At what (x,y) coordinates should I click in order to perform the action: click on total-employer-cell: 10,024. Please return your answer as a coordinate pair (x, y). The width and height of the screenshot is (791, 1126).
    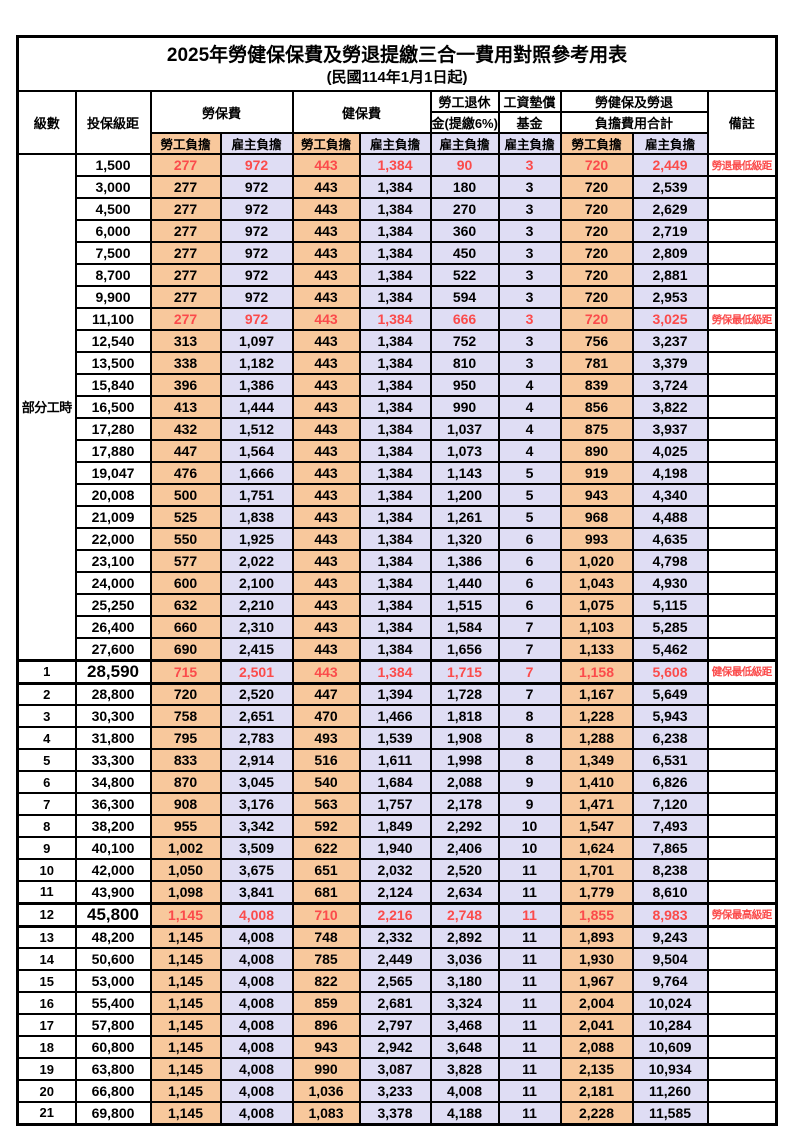
    Looking at the image, I should click on (670, 1003).